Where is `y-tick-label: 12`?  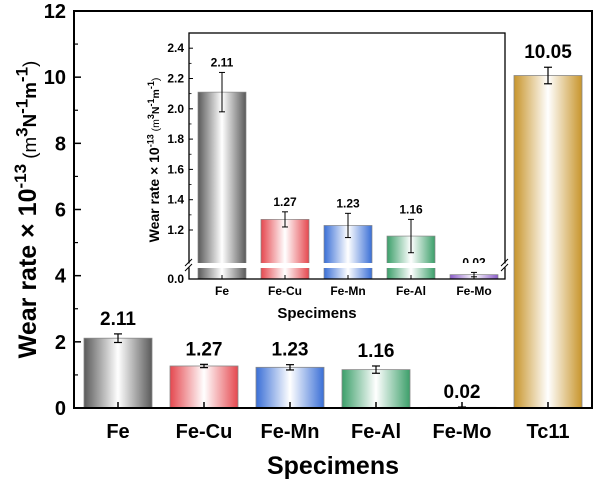
y-tick-label: 12 is located at coordinates (55, 12).